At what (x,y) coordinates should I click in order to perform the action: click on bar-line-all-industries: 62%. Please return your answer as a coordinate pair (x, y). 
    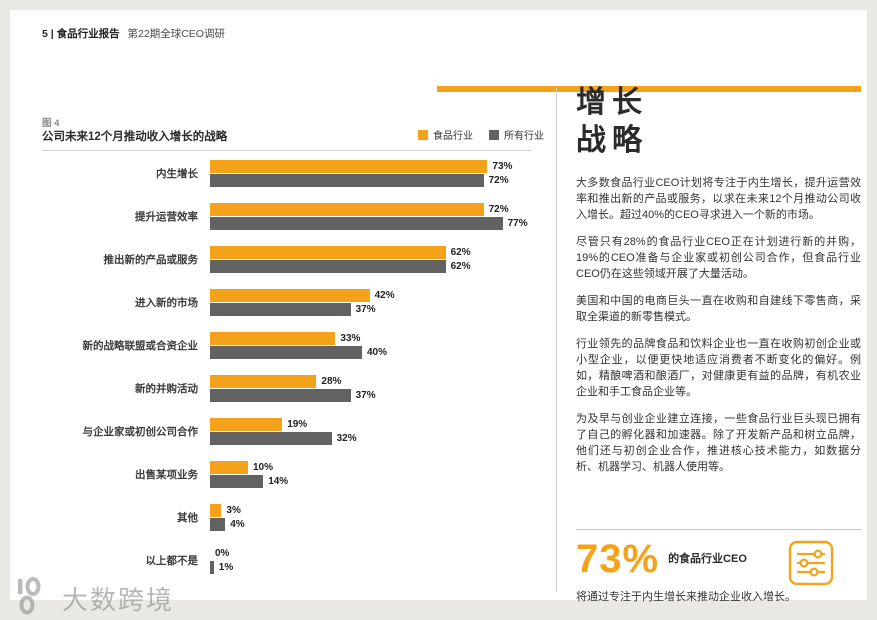
    Looking at the image, I should click on (378, 266).